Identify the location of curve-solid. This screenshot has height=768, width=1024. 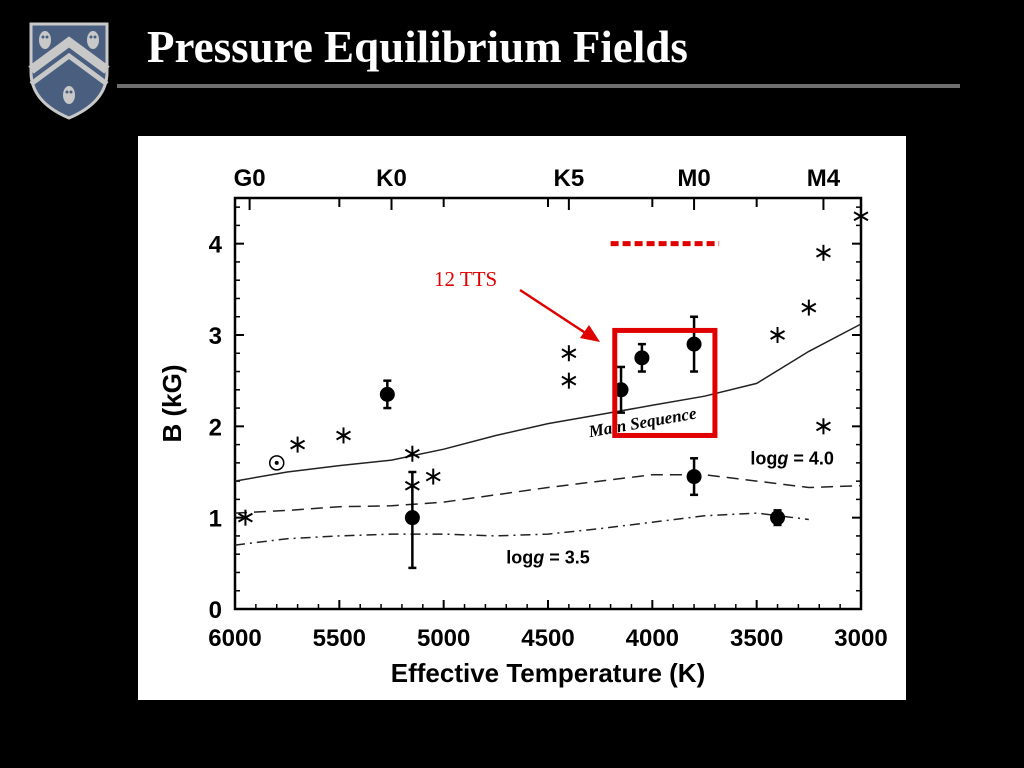
(548, 402).